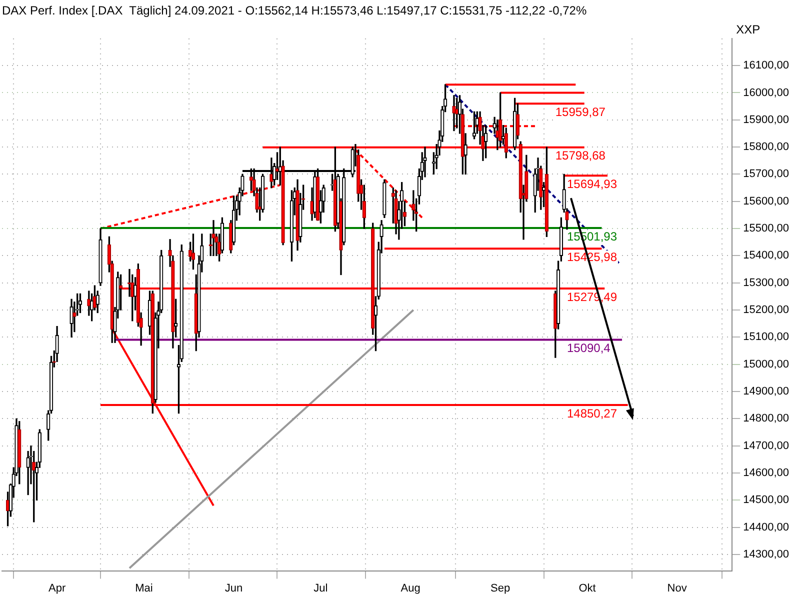 This screenshot has height=600, width=800. What do you see at coordinates (766, 282) in the screenshot?
I see `y-tick-label: 15300,00` at bounding box center [766, 282].